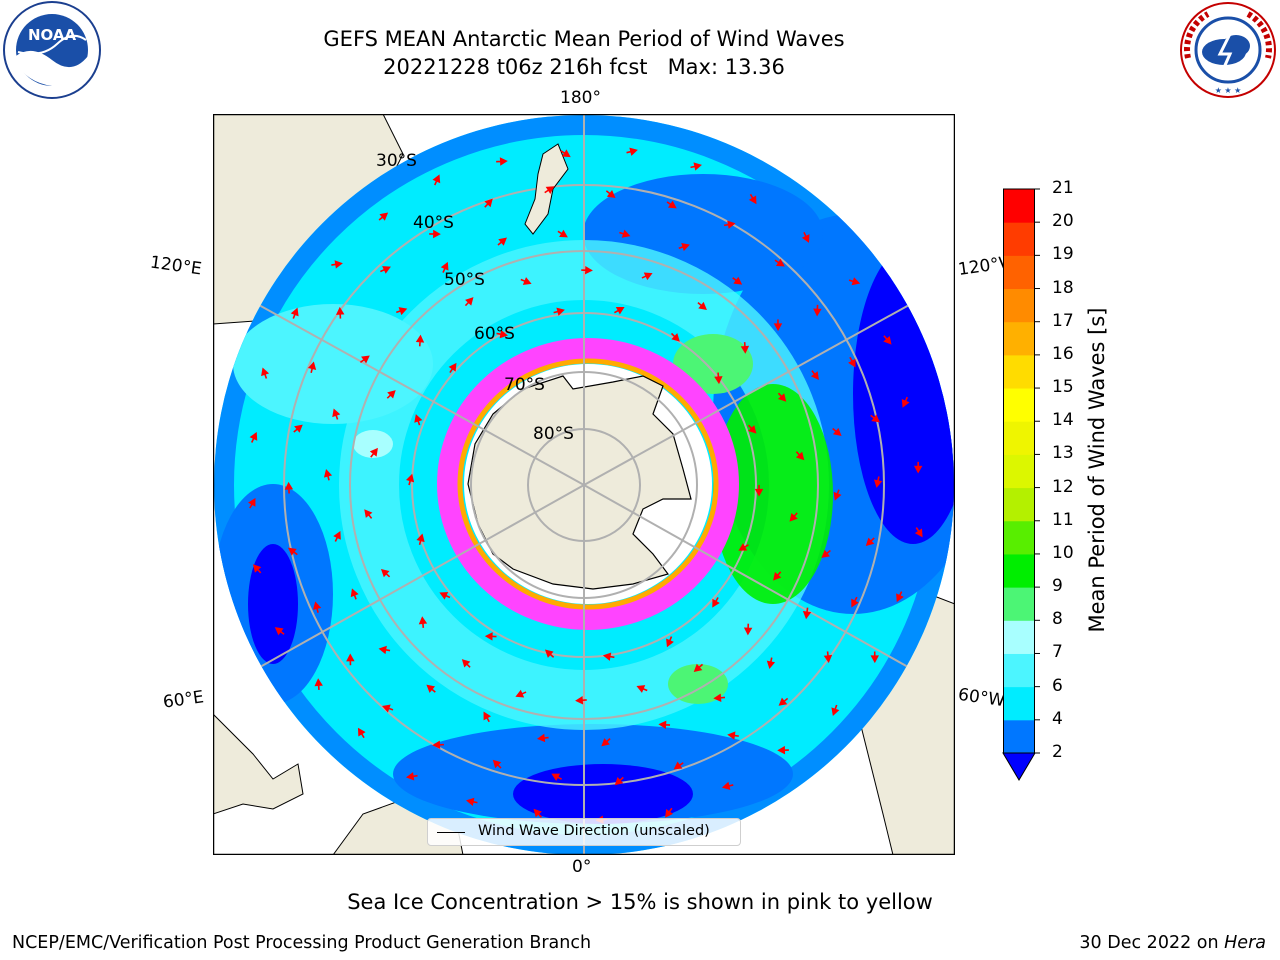 The image size is (1280, 960). Describe the element at coordinates (433, 223) in the screenshot. I see `lat-label-40s: 40°S` at that location.